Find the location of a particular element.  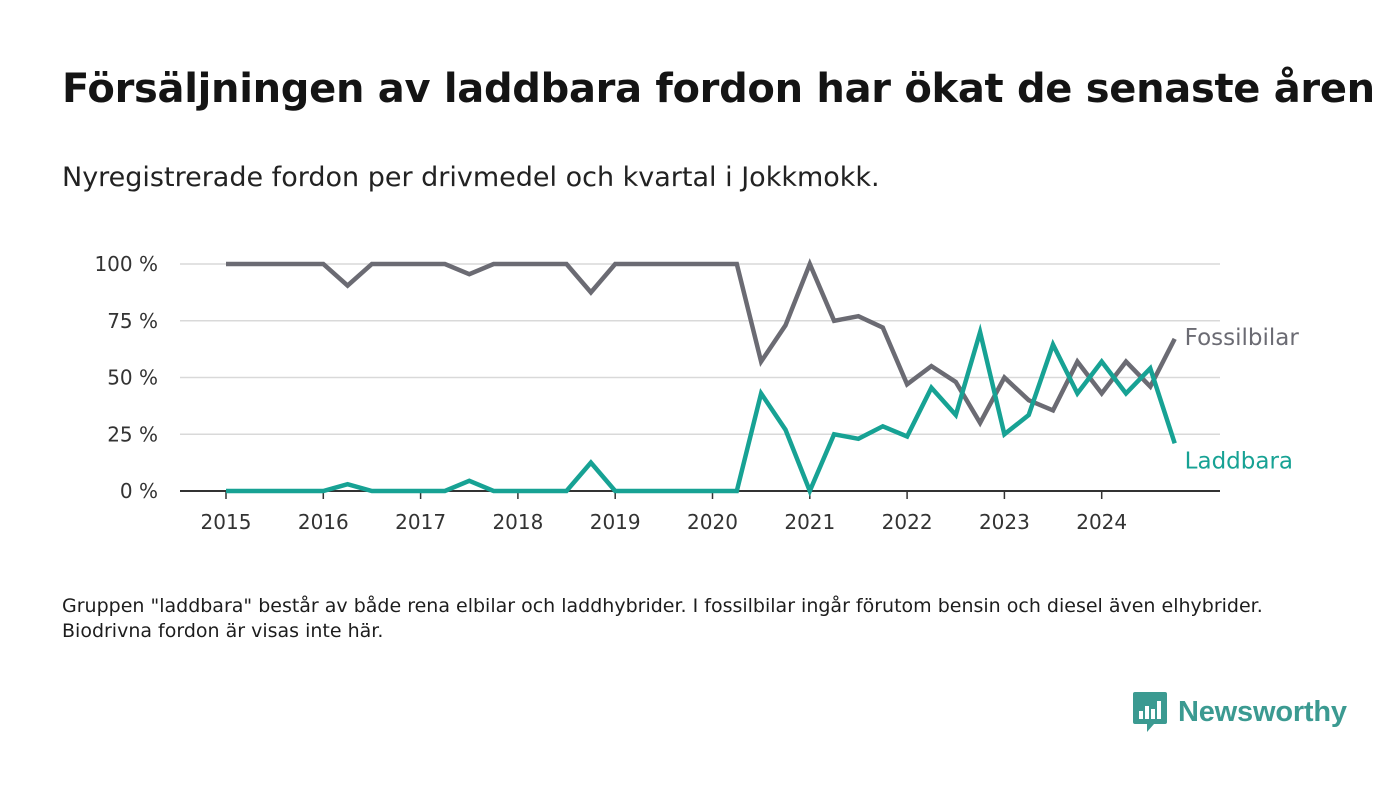

y-axis-ticks: 0 % 25 % 50 % 75 % 100 % is located at coordinates (126, 377).